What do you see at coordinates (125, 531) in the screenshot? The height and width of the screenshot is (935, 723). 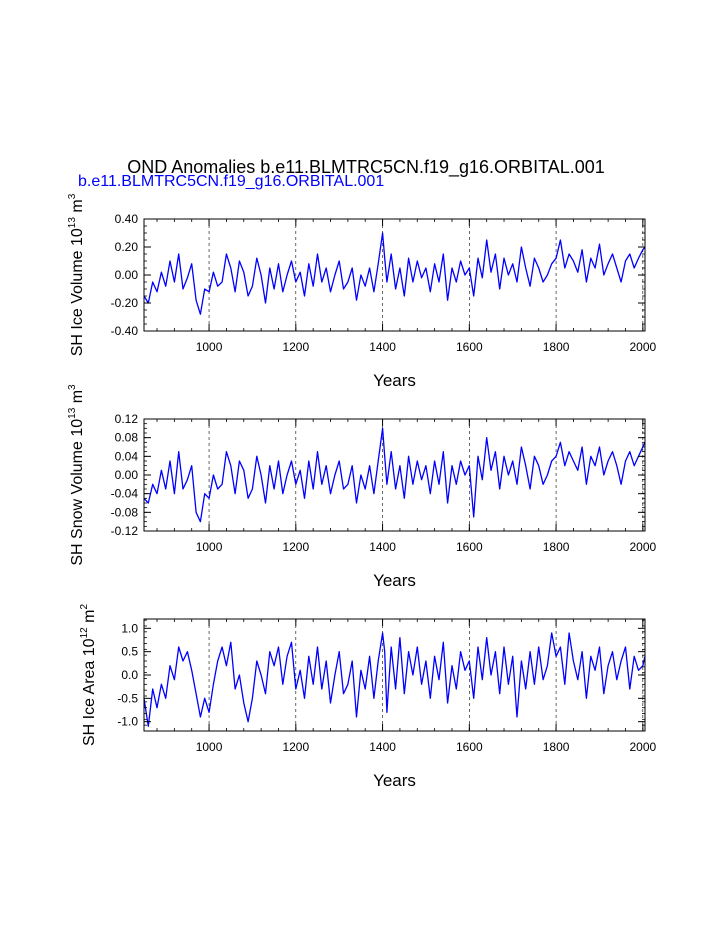 I see `y-tick-label: -0.12` at bounding box center [125, 531].